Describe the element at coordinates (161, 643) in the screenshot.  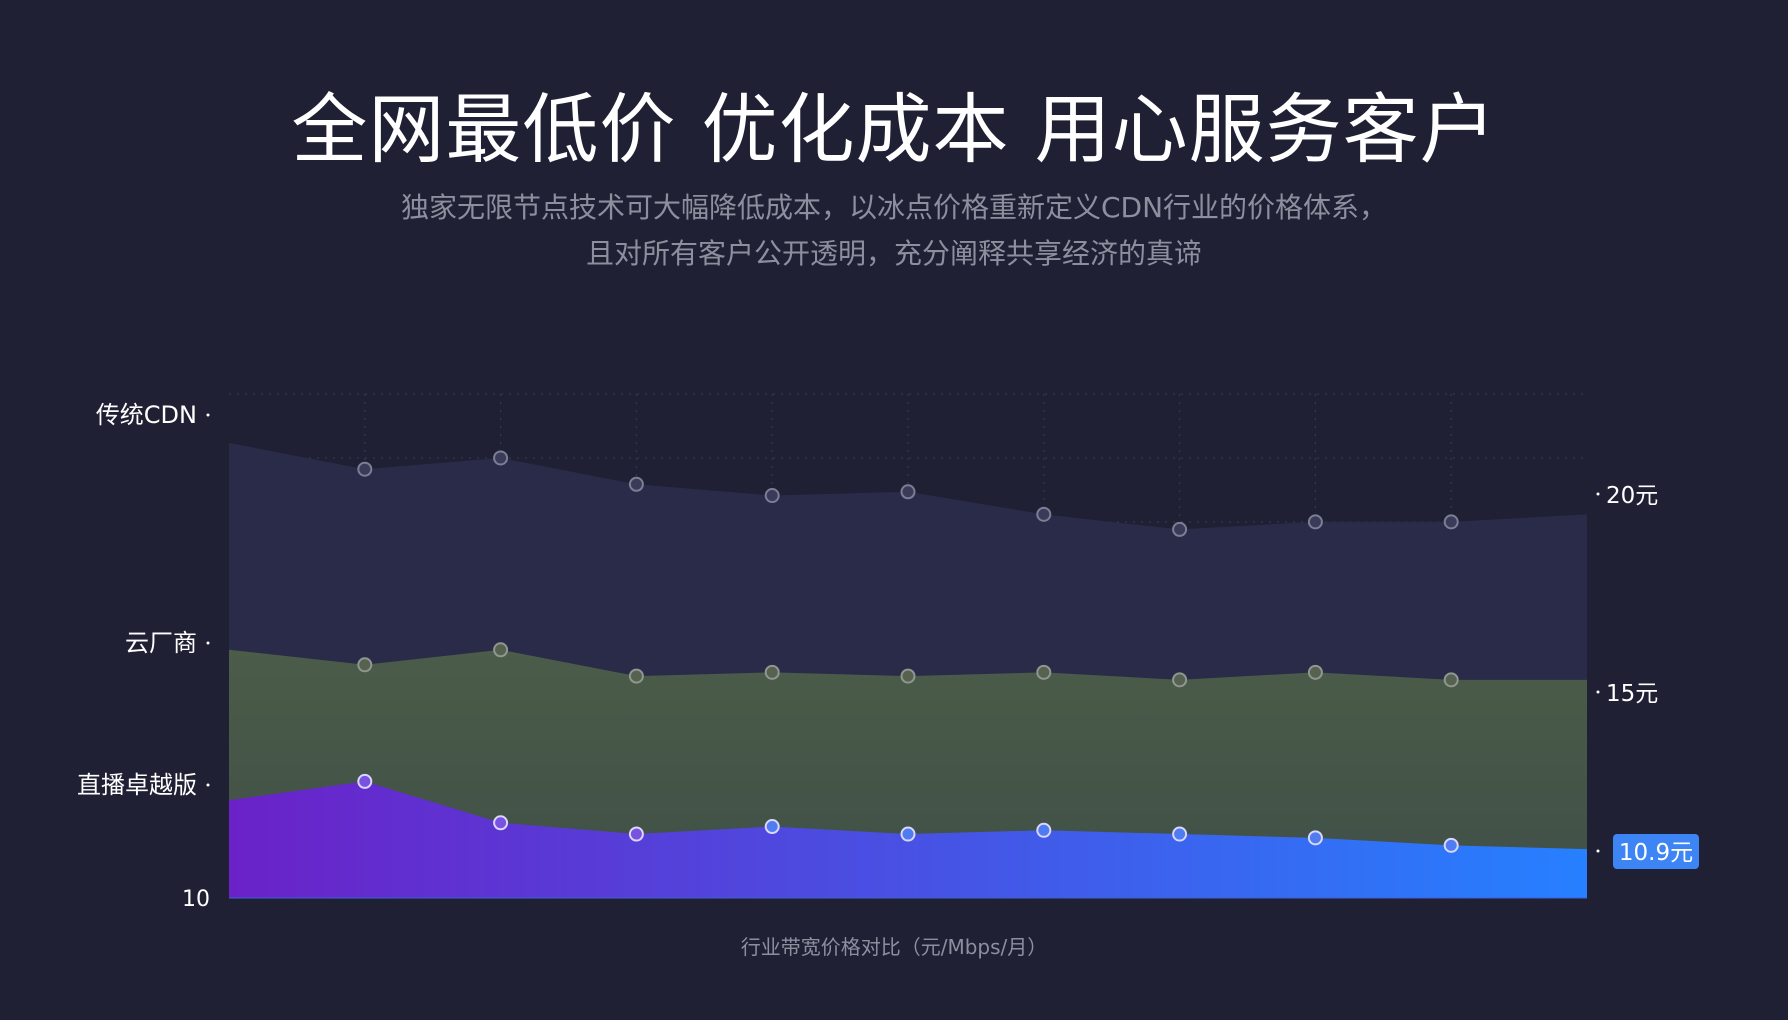
I see `series-label-1: 云厂商` at that location.